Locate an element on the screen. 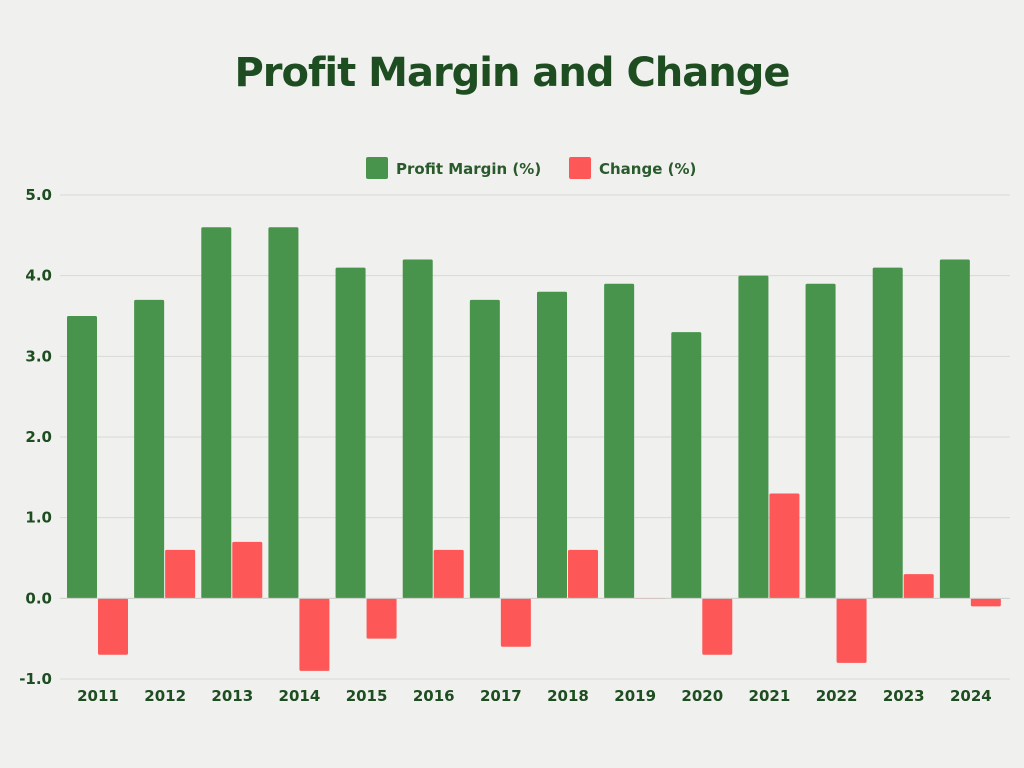 This screenshot has height=768, width=1024. y-tick-label: -1.0 is located at coordinates (35, 679).